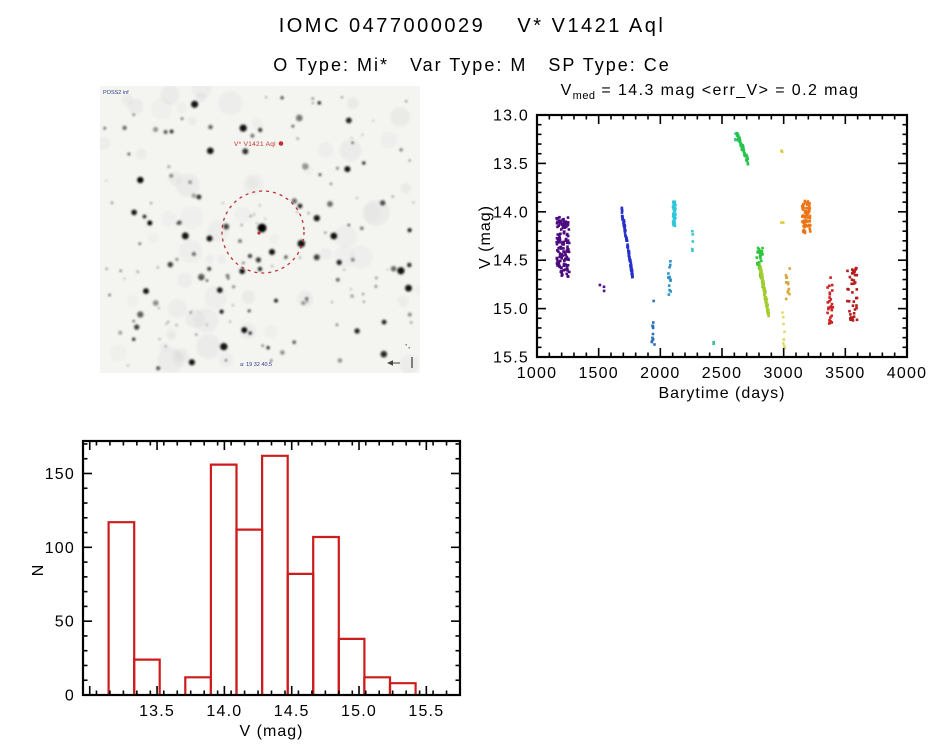 This screenshot has height=747, width=944. I want to click on finding-chart-panel: V* V1421 Aql POSS2 inf a: 19 32 40.5, so click(260, 229).